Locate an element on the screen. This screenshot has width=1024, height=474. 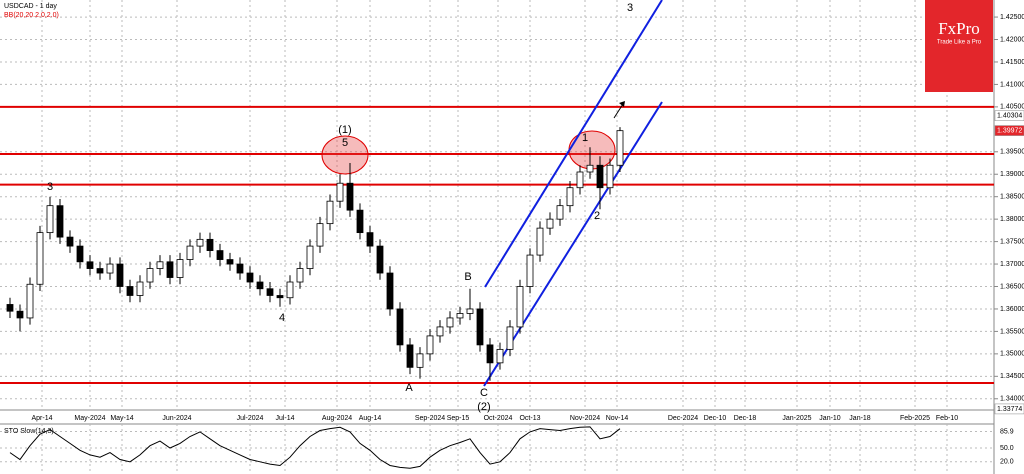
price-marker-label: 1.39972 is located at coordinates (1009, 130).